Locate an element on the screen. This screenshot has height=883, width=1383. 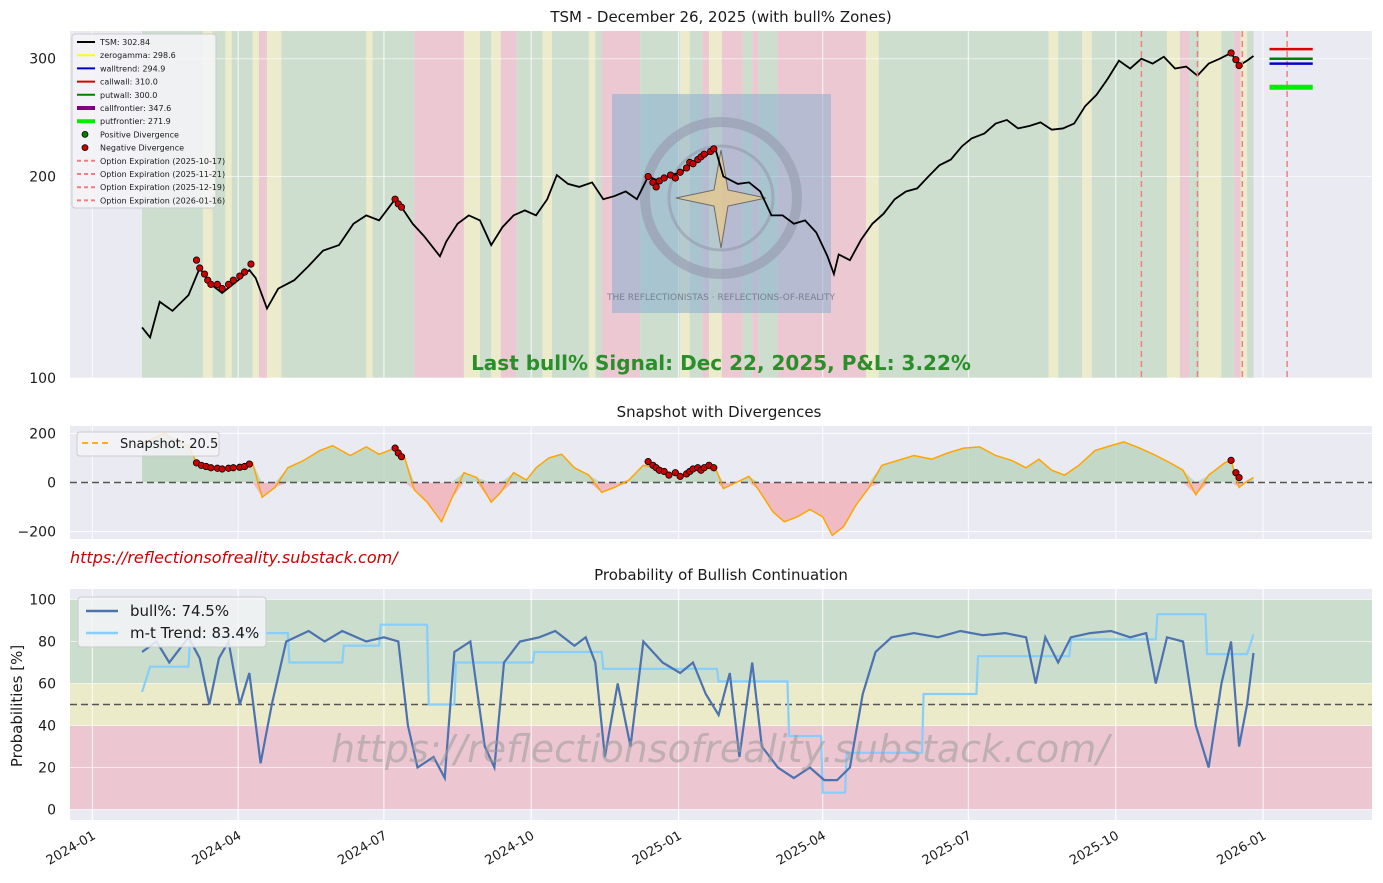
x-tick-label: 2025-07 is located at coordinates (947, 848).